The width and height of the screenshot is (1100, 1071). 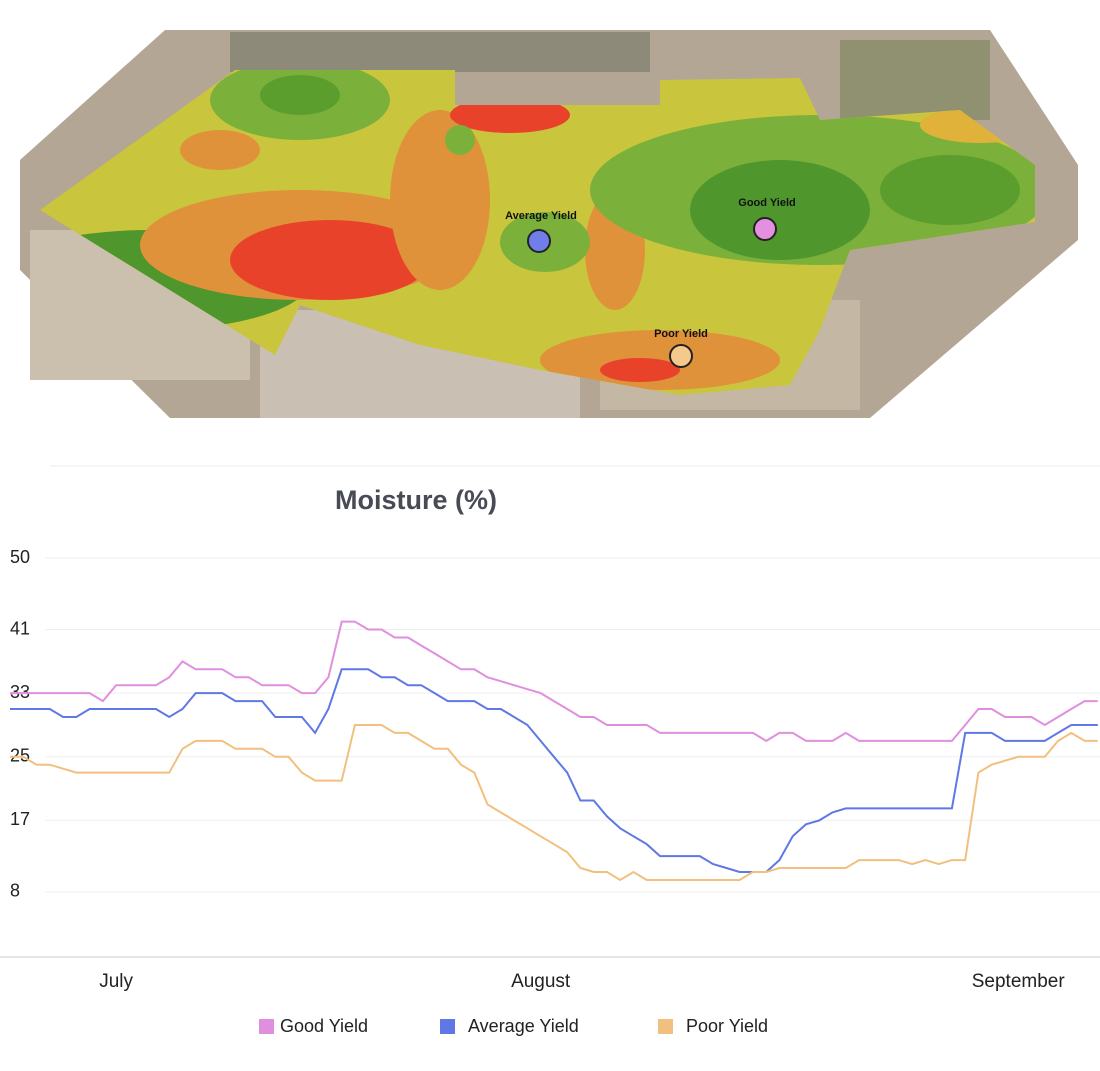 What do you see at coordinates (1019, 981) in the screenshot?
I see `x-tick-label: September` at bounding box center [1019, 981].